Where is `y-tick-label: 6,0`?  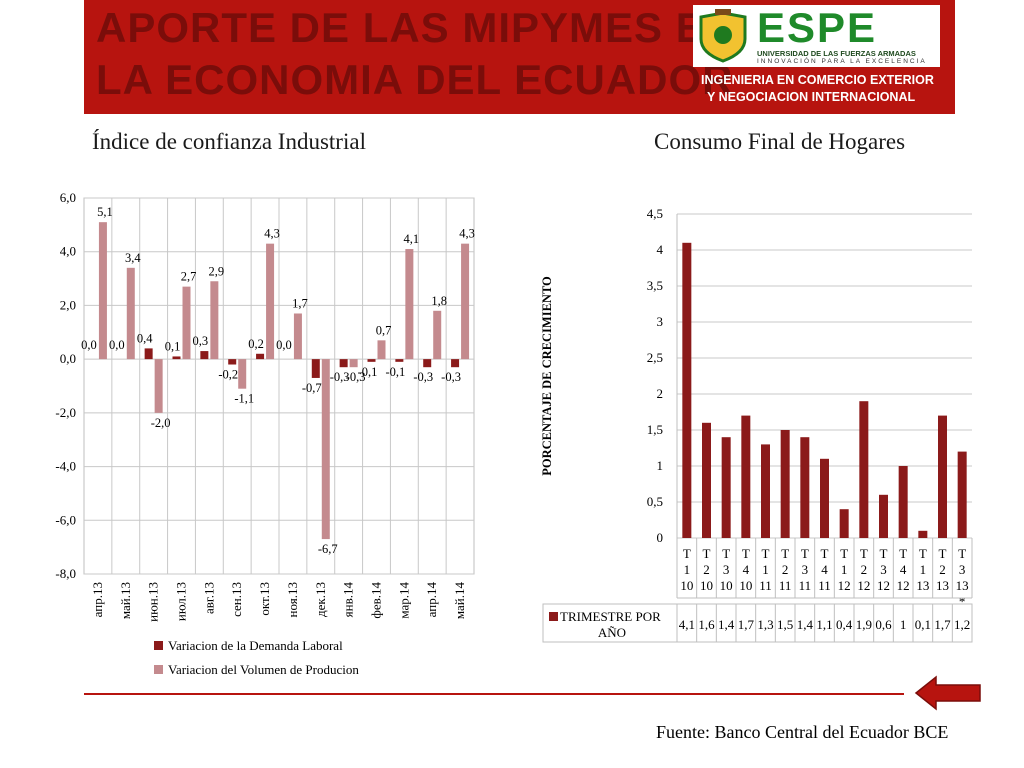 y-tick-label: 6,0 is located at coordinates (68, 197).